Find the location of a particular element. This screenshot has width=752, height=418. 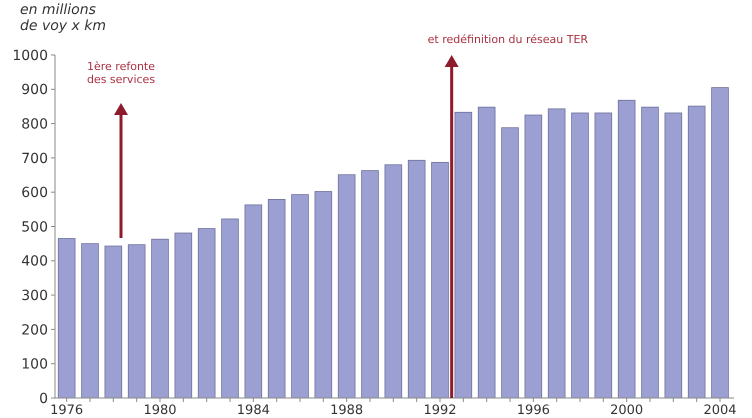

x-tick-label: 1996 is located at coordinates (533, 410).